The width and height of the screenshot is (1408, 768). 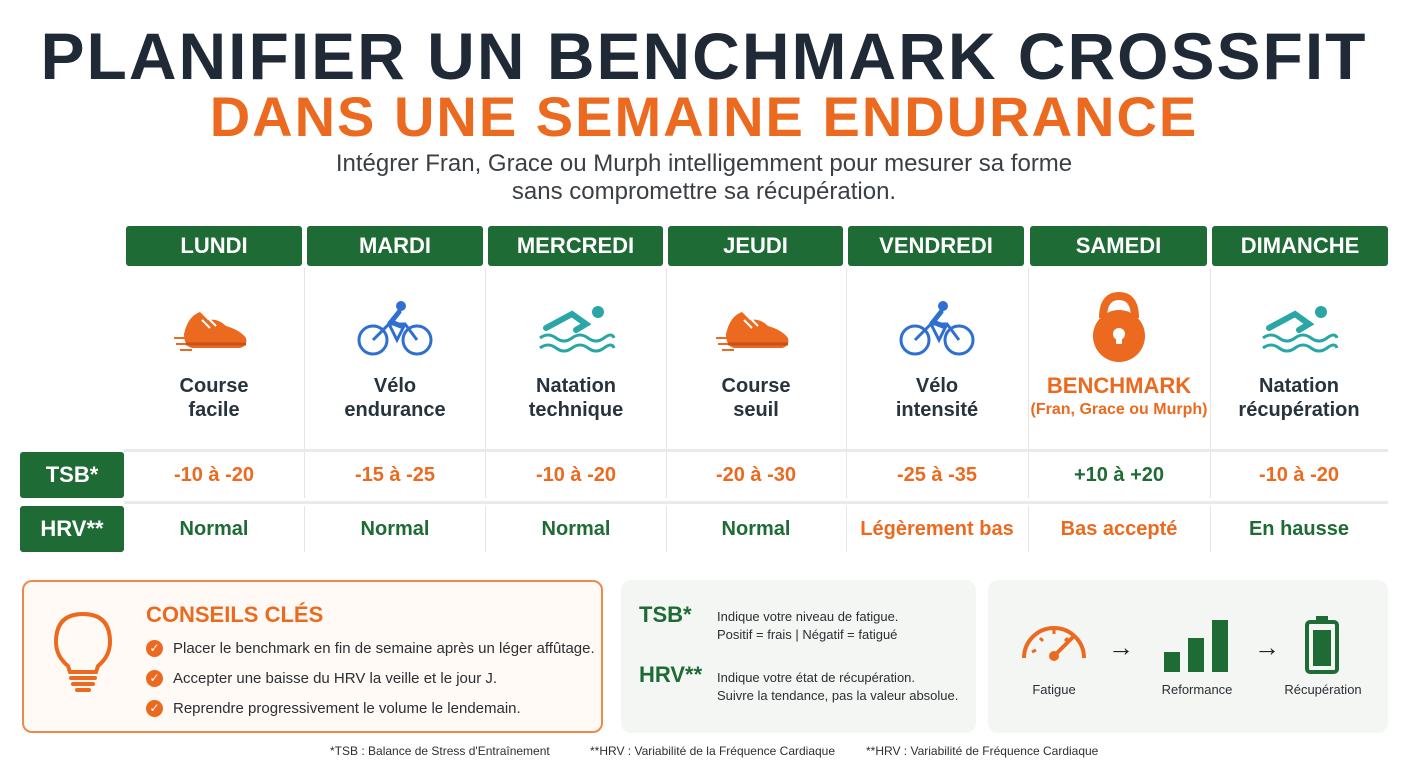 What do you see at coordinates (704, 191) in the screenshot?
I see `intro-line-2: sans compromettre sa récupération.` at bounding box center [704, 191].